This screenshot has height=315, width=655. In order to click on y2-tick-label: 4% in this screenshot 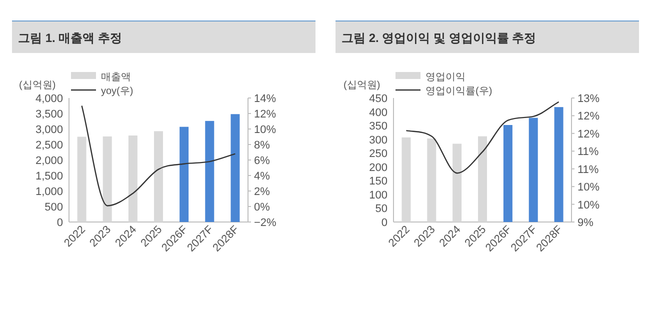, I will do `click(262, 176)`.